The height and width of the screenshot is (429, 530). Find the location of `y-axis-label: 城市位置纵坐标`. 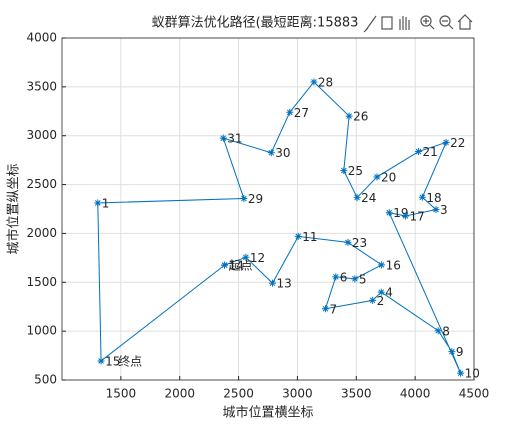

y-axis-label: 城市位置纵坐标 is located at coordinates (14, 208).